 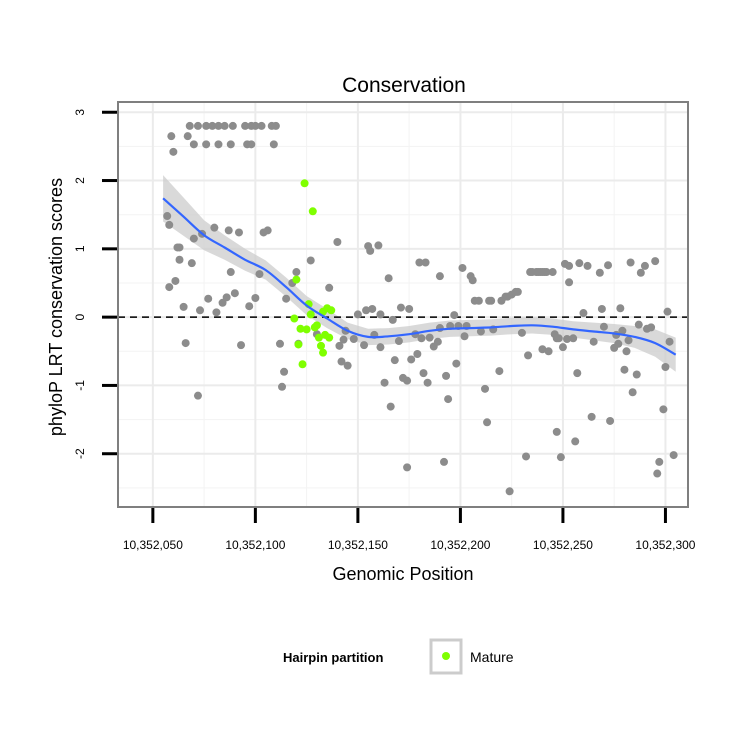 I want to click on x-tick-label: 10,352,300, so click(x=665, y=545).